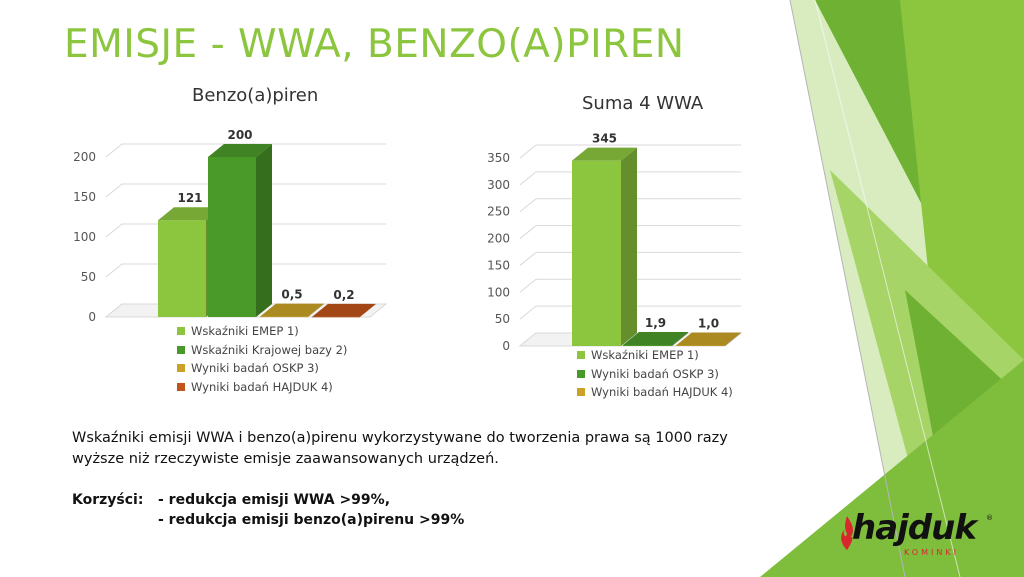 This screenshot has width=1024, height=577. What do you see at coordinates (291, 295) in the screenshot?
I see `data-label: 0,5` at bounding box center [291, 295].